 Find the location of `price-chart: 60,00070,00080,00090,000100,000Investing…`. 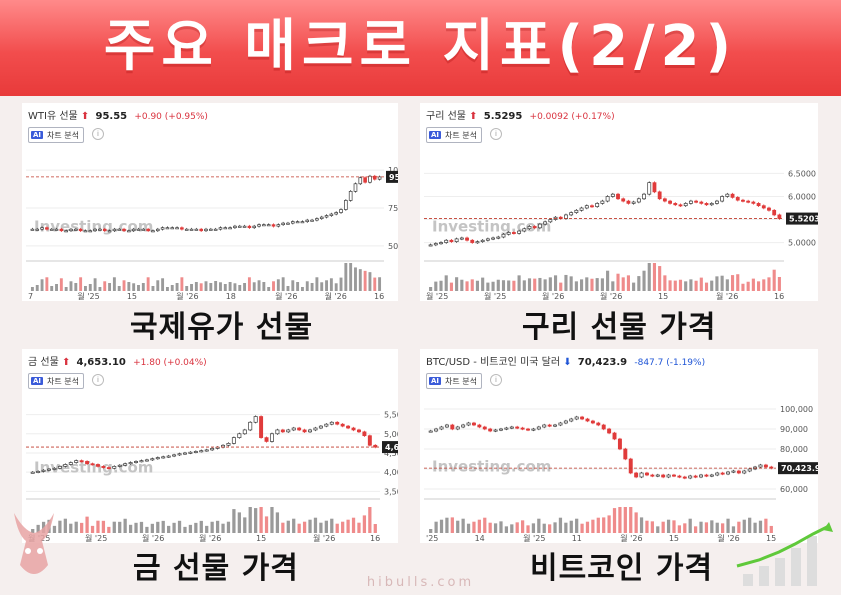

price-chart: 60,00070,00080,00090,000100,000Investing… is located at coordinates (621, 474).